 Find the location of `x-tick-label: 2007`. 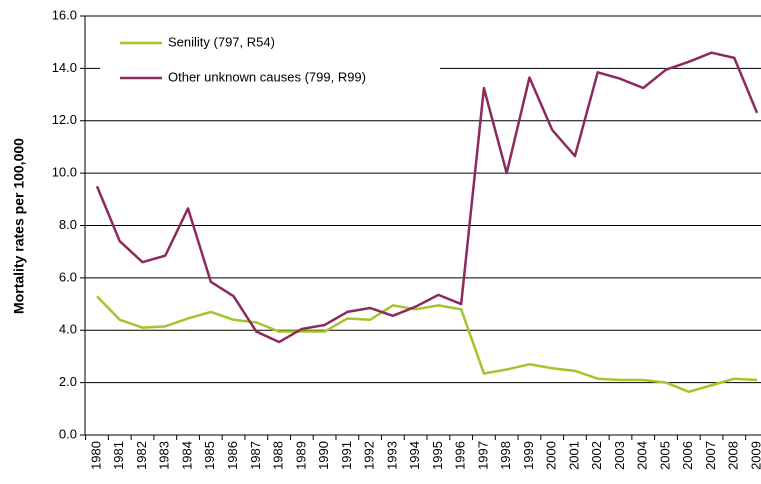

x-tick-label: 2007 is located at coordinates (710, 455).